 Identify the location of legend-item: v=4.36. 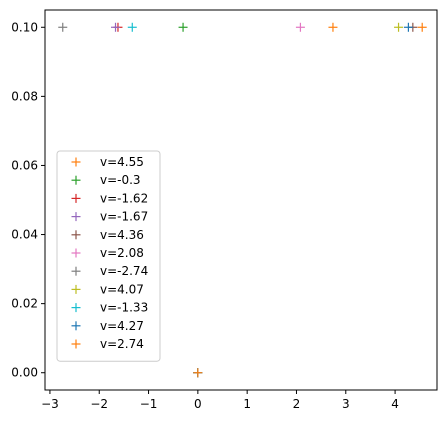
(107, 235).